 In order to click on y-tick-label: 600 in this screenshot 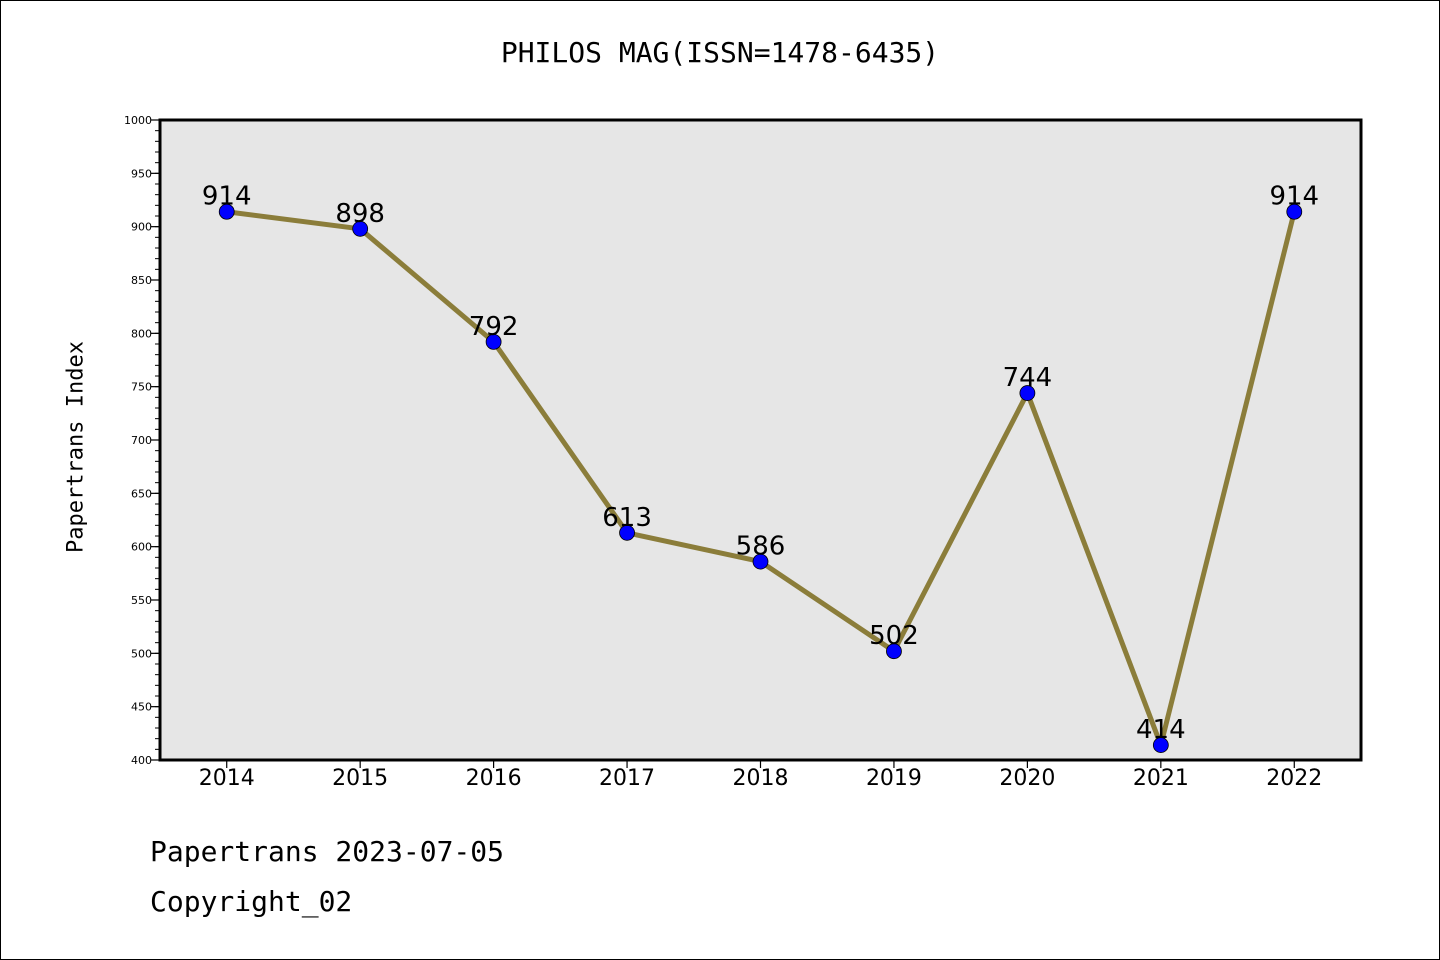, I will do `click(141, 547)`.